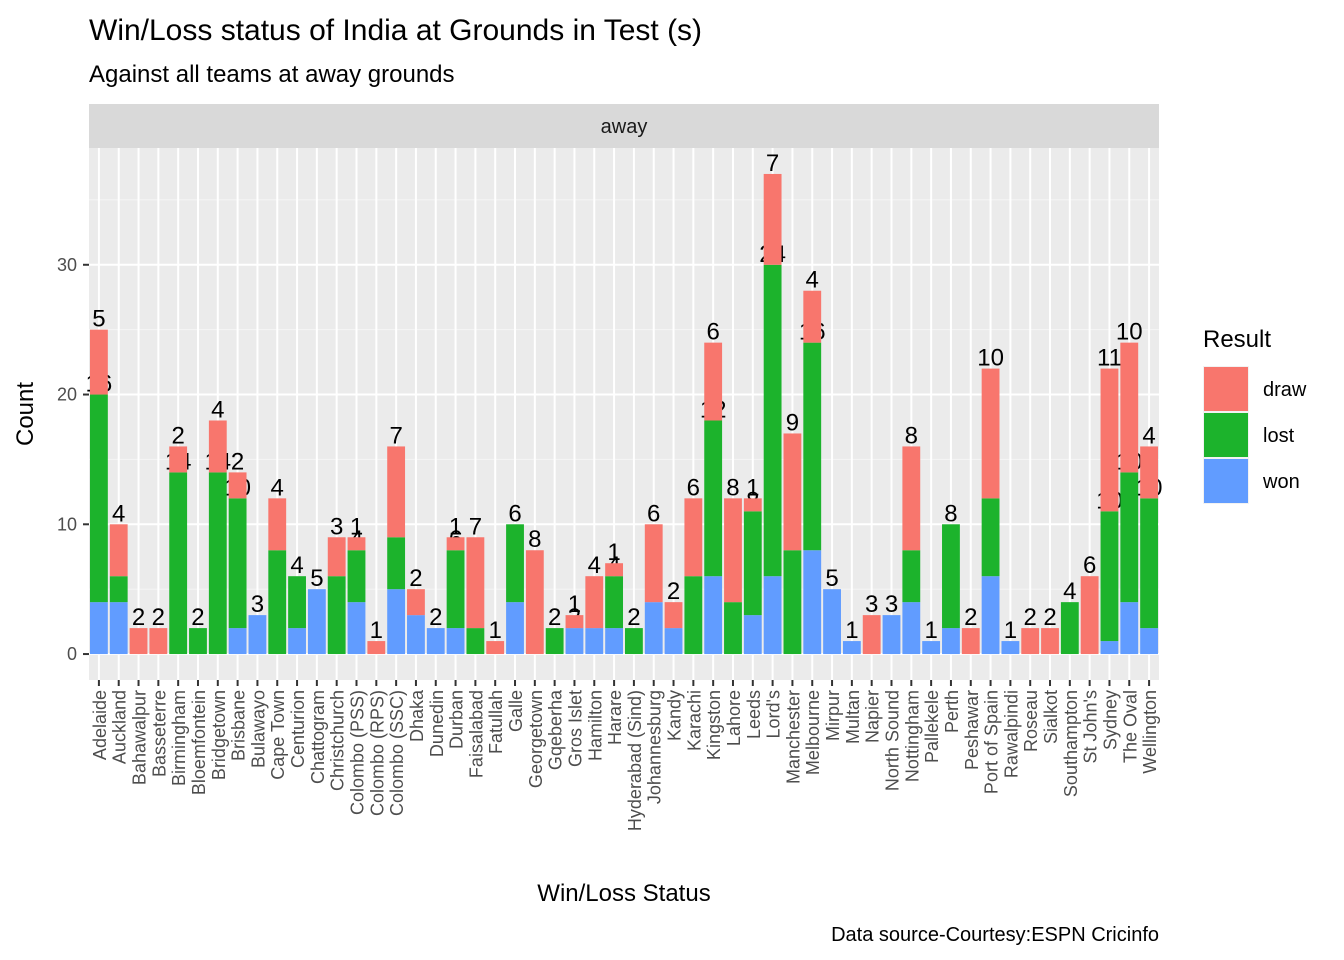 The width and height of the screenshot is (1344, 960). I want to click on x-tick-label: Multan, so click(853, 717).